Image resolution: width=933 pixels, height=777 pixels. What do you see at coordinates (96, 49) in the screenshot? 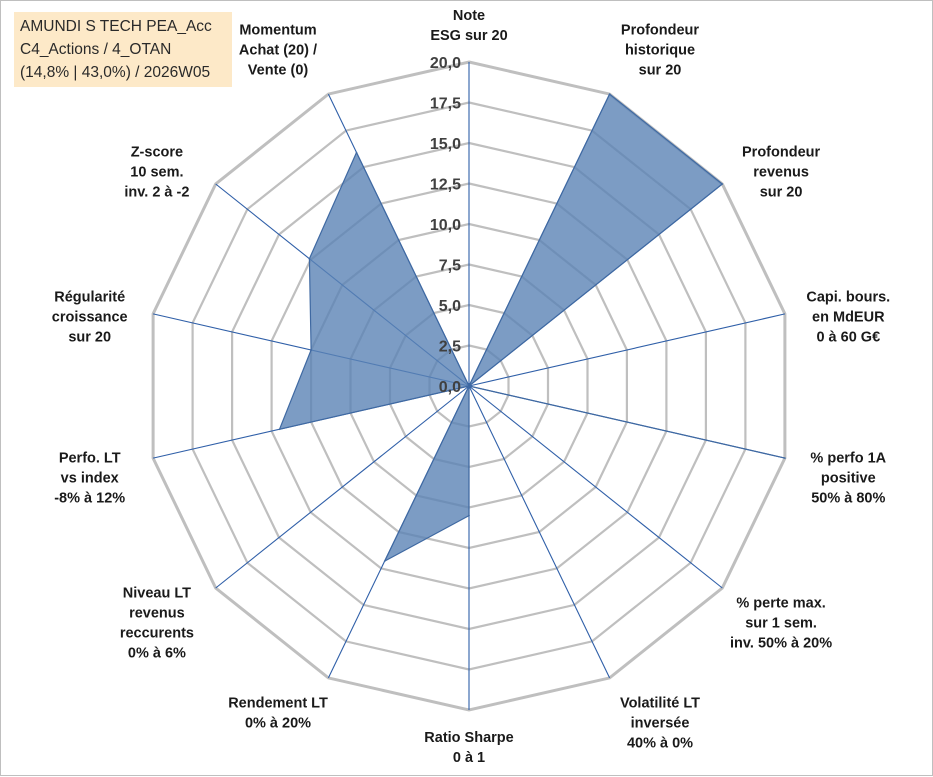
I see `title-line-category: C4_Actions / 4_OTAN` at bounding box center [96, 49].